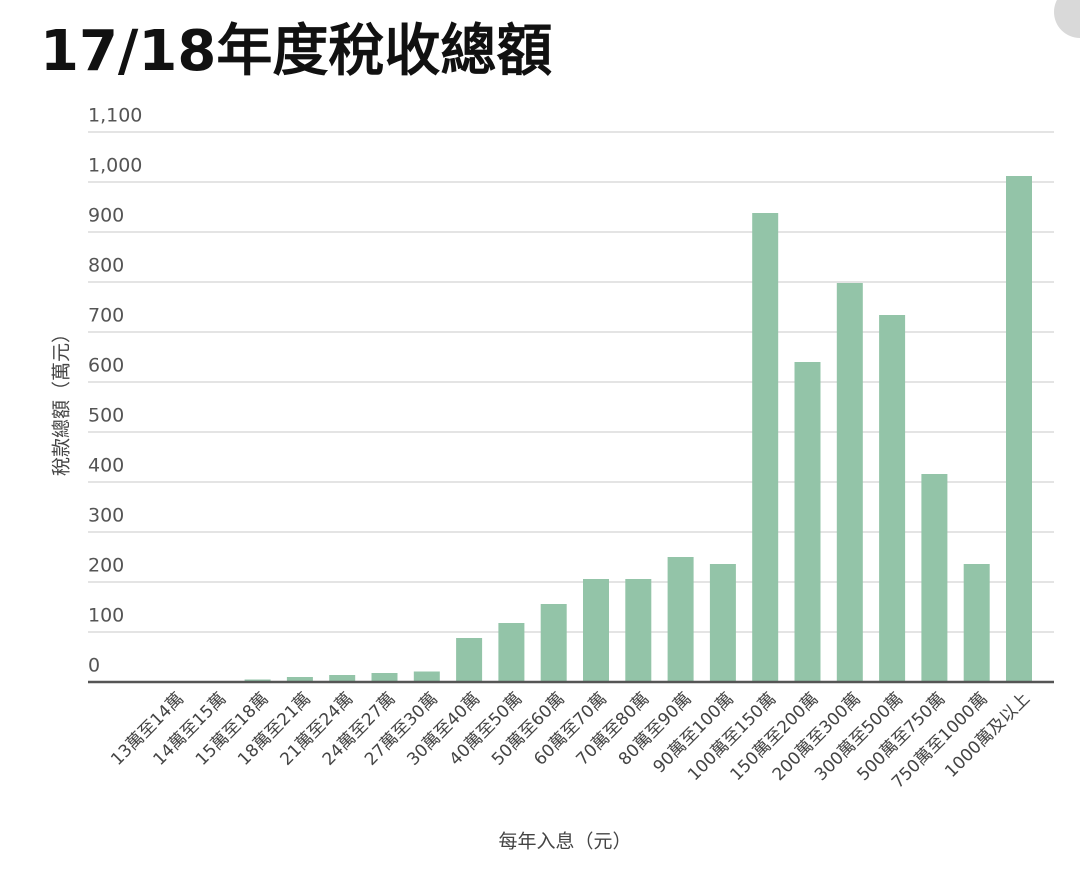 Image resolution: width=1080 pixels, height=872 pixels. I want to click on chart-title: 17/18年度稅收總額, so click(296, 51).